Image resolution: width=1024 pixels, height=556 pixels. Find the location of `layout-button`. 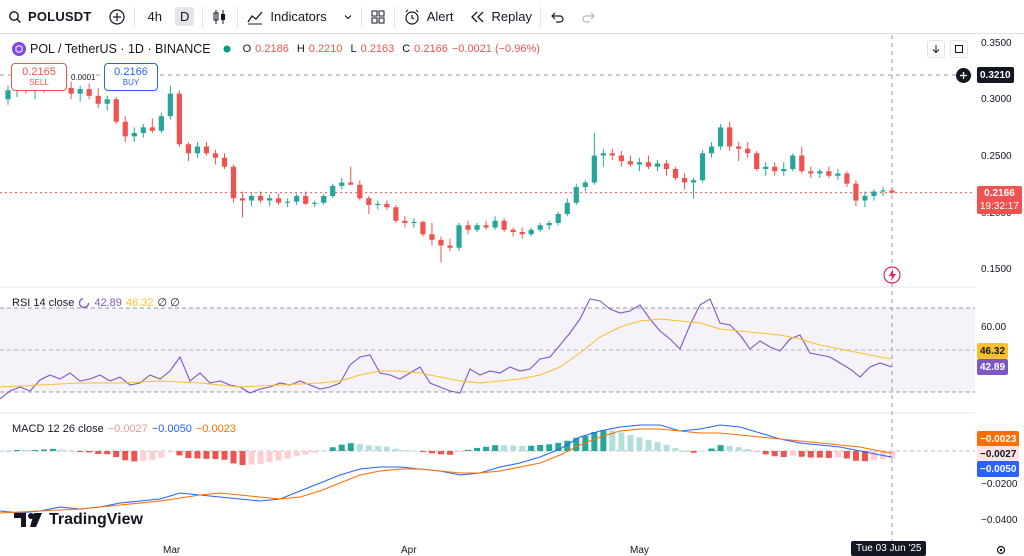

layout-button is located at coordinates (378, 17).